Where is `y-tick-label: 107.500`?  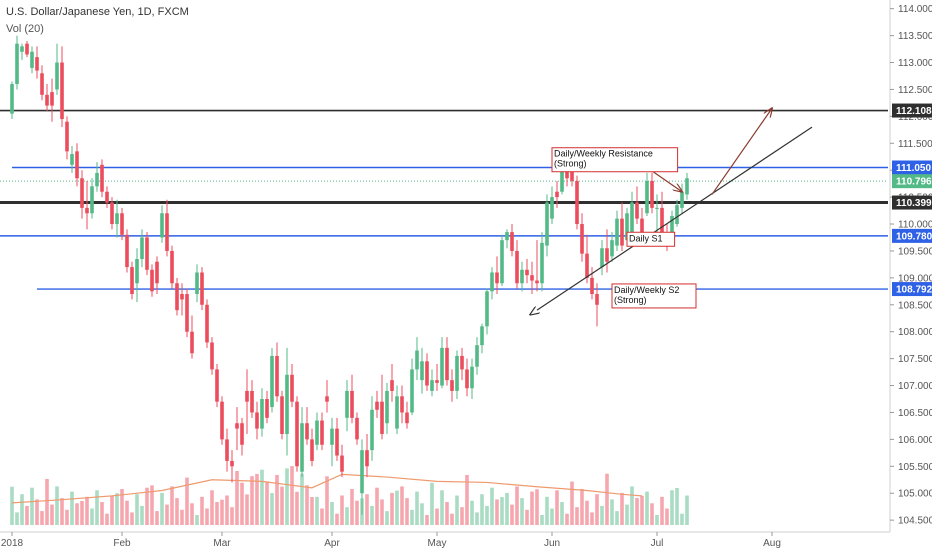 y-tick-label: 107.500 is located at coordinates (915, 359).